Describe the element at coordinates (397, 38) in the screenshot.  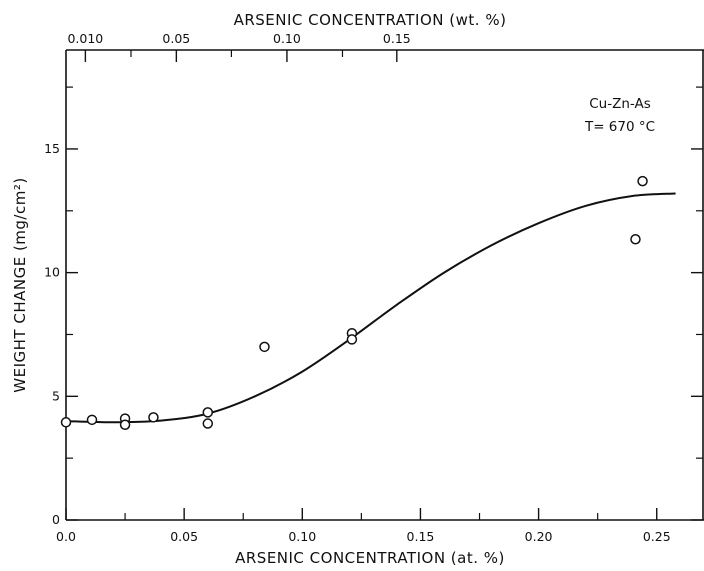
I see `top-tick-label: 0.15` at that location.